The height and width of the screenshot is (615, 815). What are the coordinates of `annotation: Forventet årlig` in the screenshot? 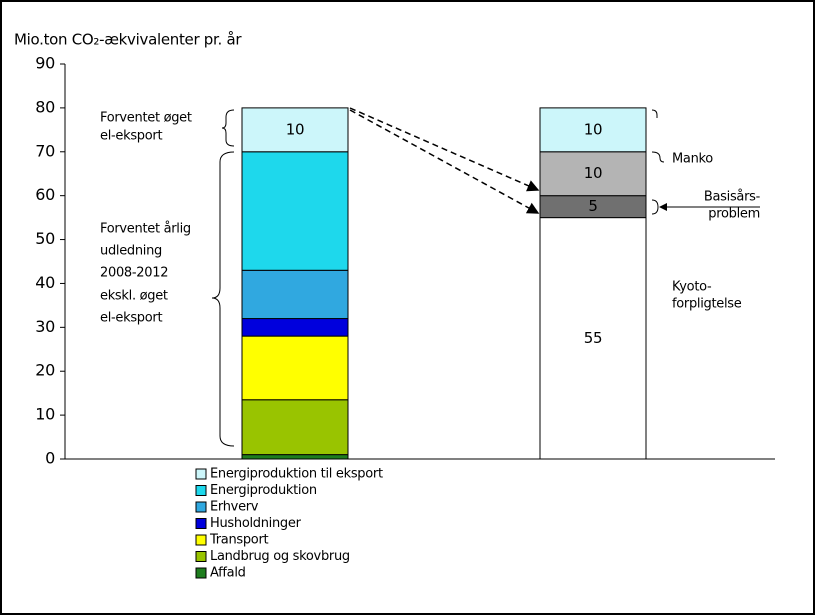 It's located at (145, 229).